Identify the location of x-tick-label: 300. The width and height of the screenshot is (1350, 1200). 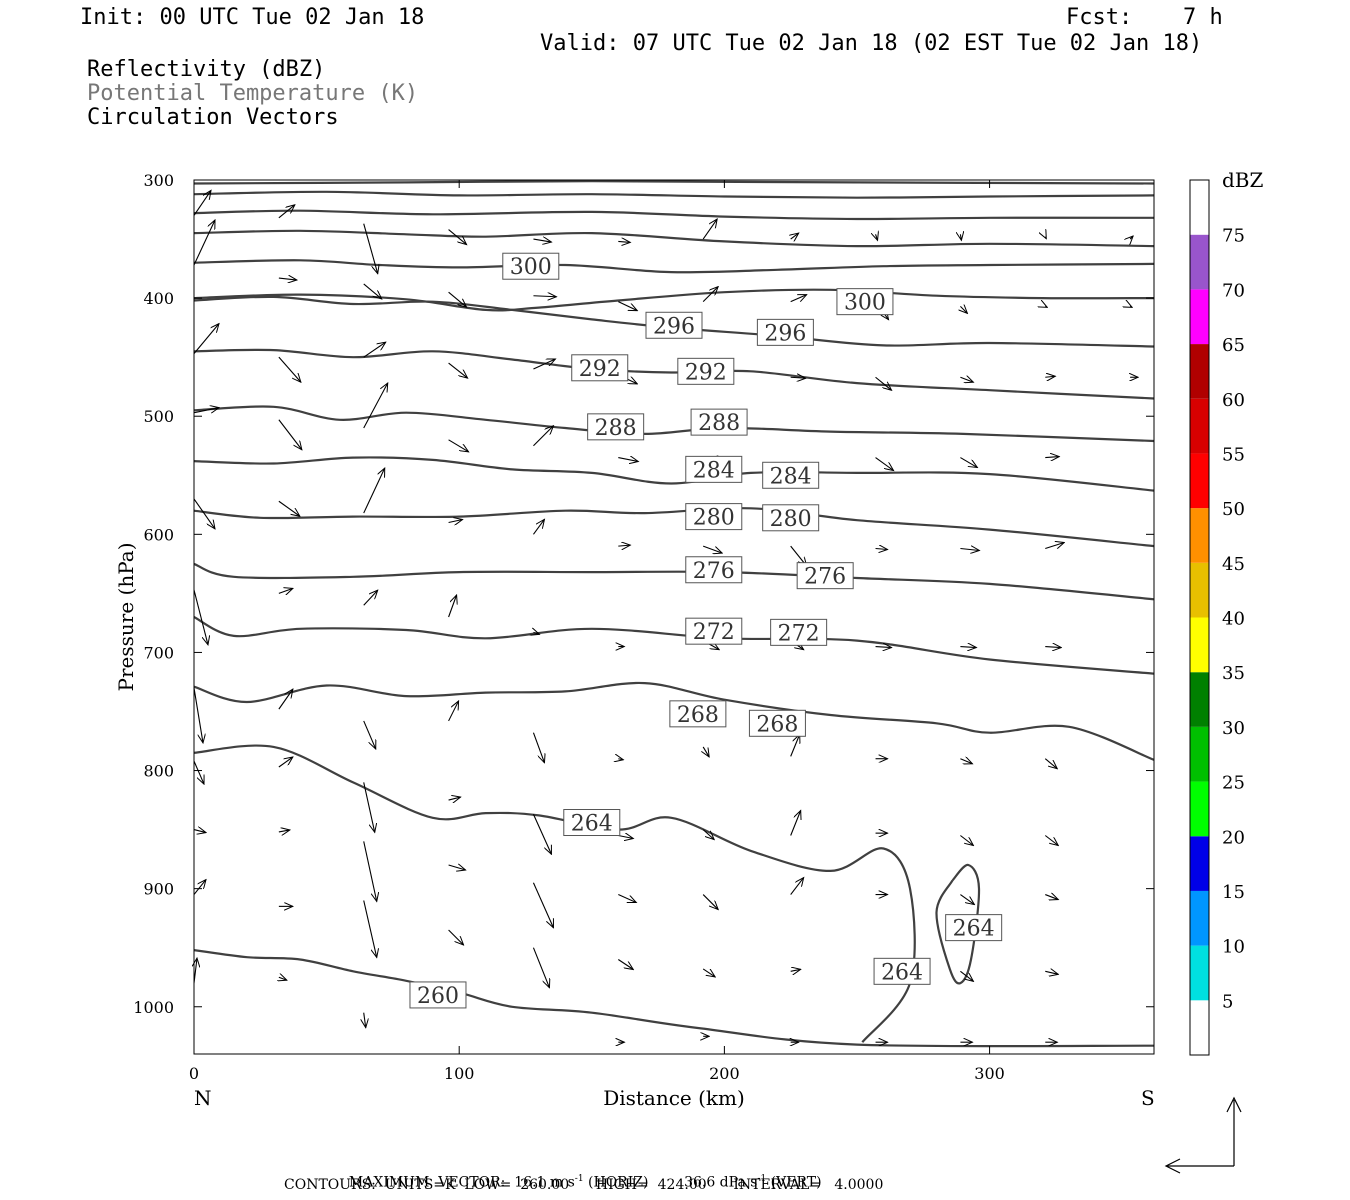
(989, 1073).